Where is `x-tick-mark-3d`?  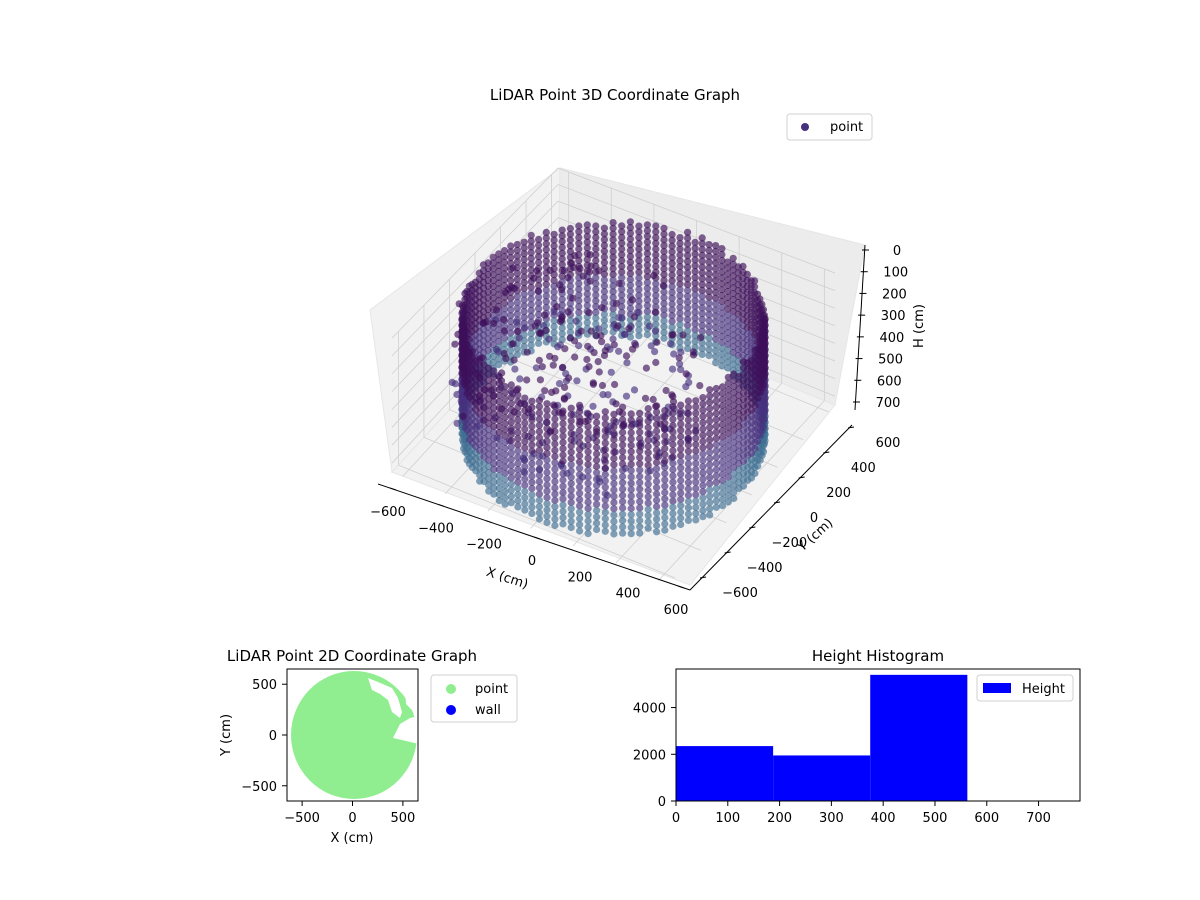
x-tick-mark-3d is located at coordinates (681, 587).